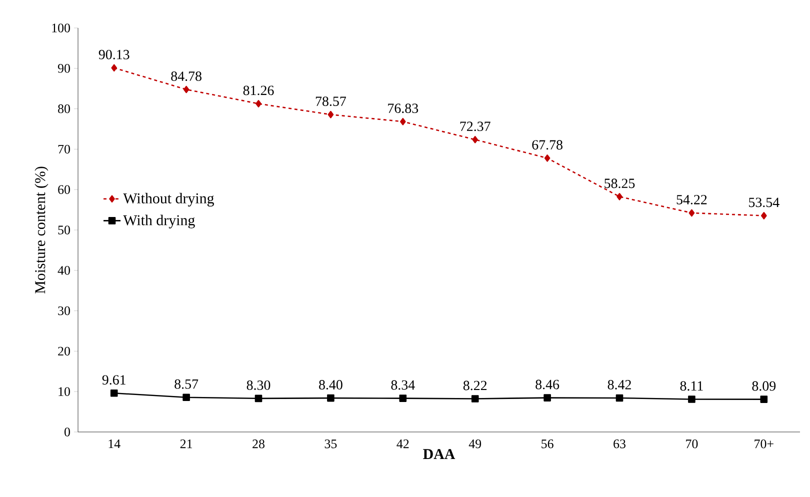  What do you see at coordinates (61, 28) in the screenshot?
I see `y-tick-label: 100` at bounding box center [61, 28].